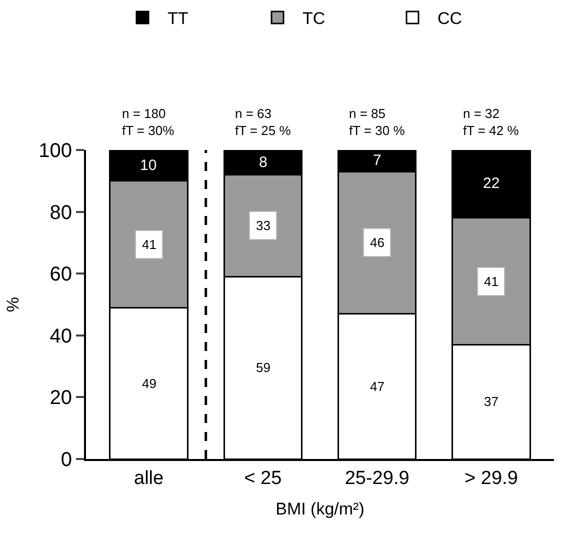  I want to click on y-tick-label: 100, so click(55, 151).